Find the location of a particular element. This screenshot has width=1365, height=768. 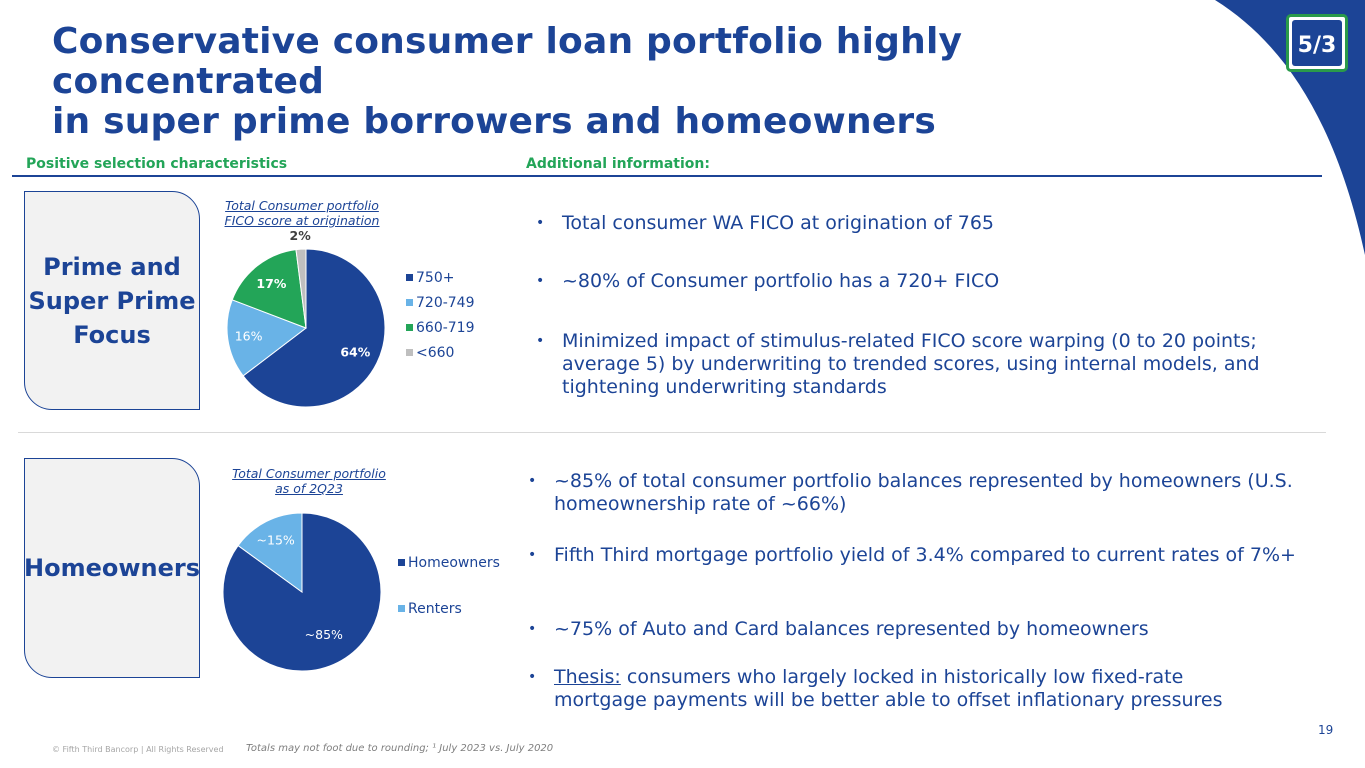

pie-label-750-: 64% is located at coordinates (355, 351).